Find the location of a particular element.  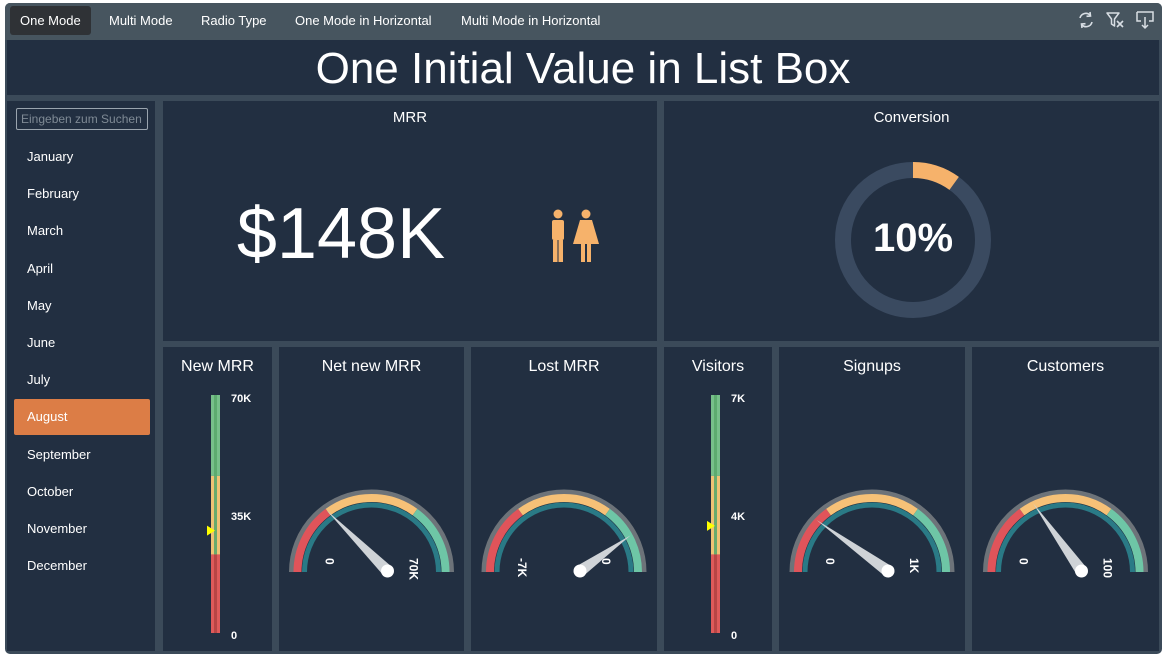

gauge-max-label: 1K is located at coordinates (914, 566).